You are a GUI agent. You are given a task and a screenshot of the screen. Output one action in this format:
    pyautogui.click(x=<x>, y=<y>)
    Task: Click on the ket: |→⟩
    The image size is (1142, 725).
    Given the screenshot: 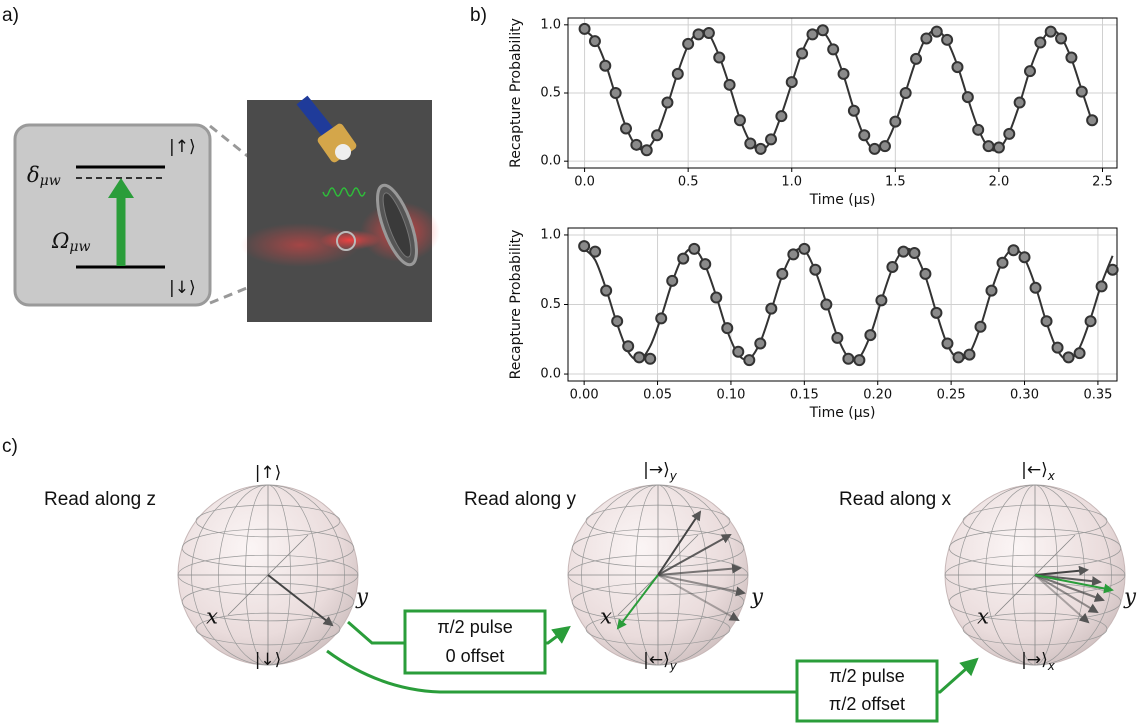 What is the action you would take?
    pyautogui.click(x=656, y=470)
    